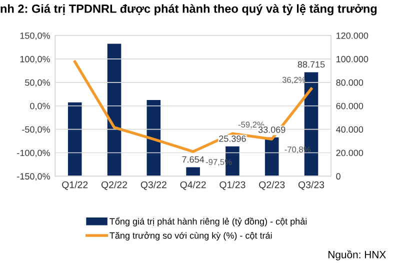  I want to click on y2-tick-label: 100.000, so click(352, 59).